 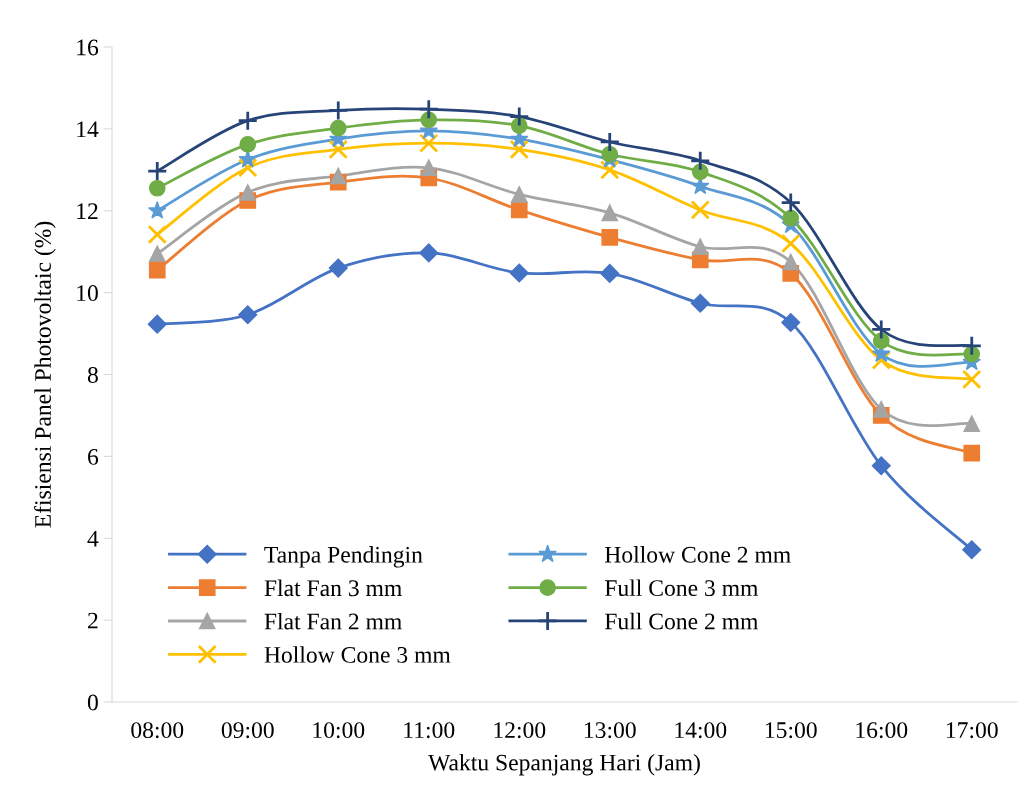 I want to click on legend-label: Full Cone 3 mm, so click(x=681, y=588).